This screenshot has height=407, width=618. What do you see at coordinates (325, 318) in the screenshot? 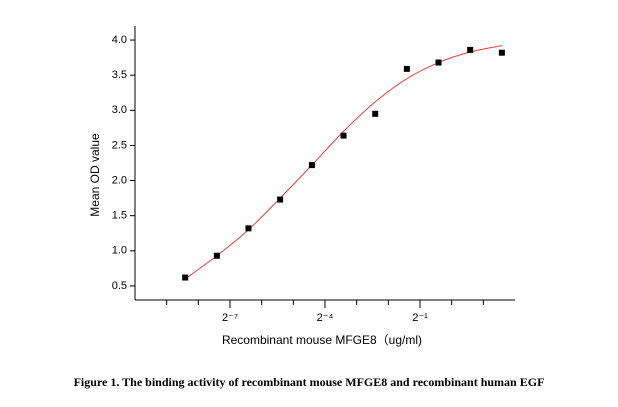
I see `x-tick-label: 2⁻⁴` at bounding box center [325, 318].